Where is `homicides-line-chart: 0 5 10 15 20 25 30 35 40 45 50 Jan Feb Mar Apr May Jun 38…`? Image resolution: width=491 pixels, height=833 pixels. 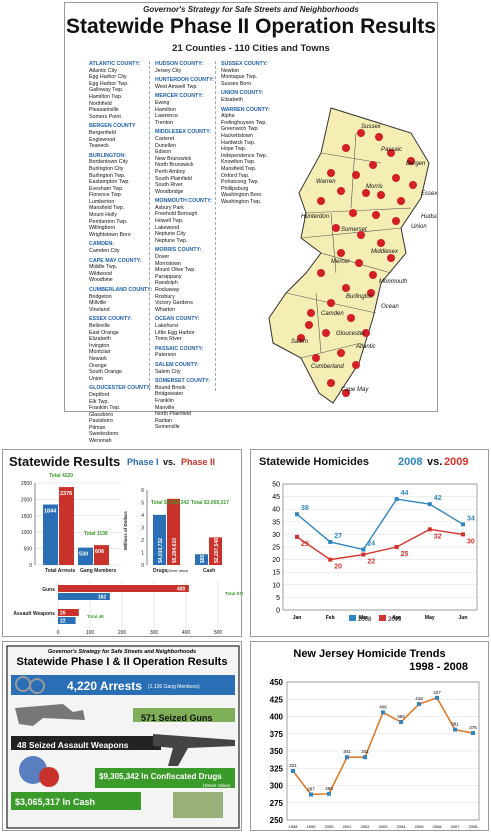 homicides-line-chart: 0 5 10 15 20 25 30 35 40 45 50 Jan Feb Mar Apr May Jun 38… is located at coordinates (375, 552).